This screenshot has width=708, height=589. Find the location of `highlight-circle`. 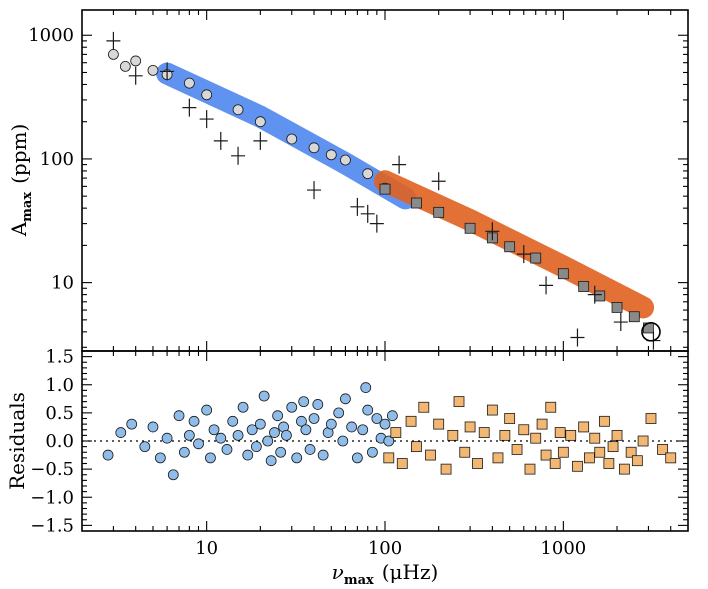

highlight-circle is located at coordinates (651, 332).